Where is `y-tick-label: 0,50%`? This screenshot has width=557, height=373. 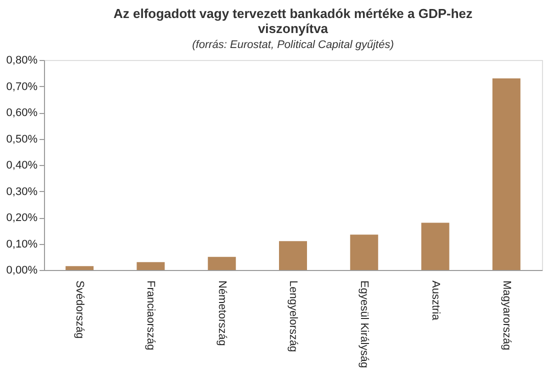
y-tick-label: 0,50% is located at coordinates (22, 139).